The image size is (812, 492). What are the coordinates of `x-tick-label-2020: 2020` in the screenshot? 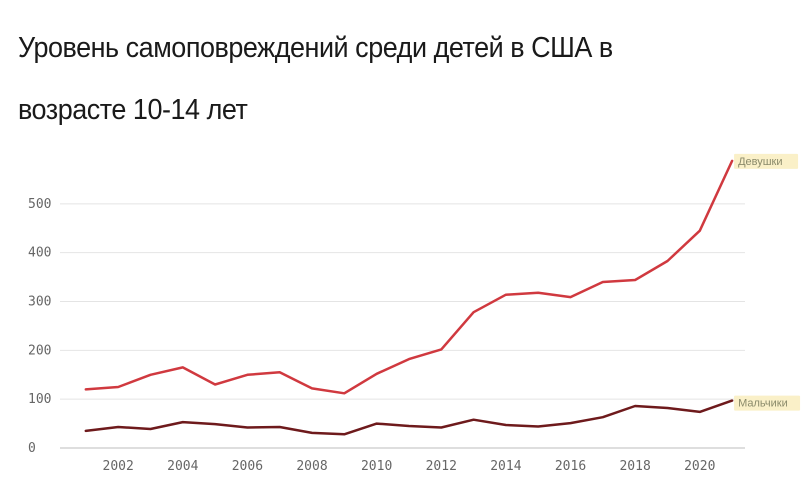 It's located at (699, 466).